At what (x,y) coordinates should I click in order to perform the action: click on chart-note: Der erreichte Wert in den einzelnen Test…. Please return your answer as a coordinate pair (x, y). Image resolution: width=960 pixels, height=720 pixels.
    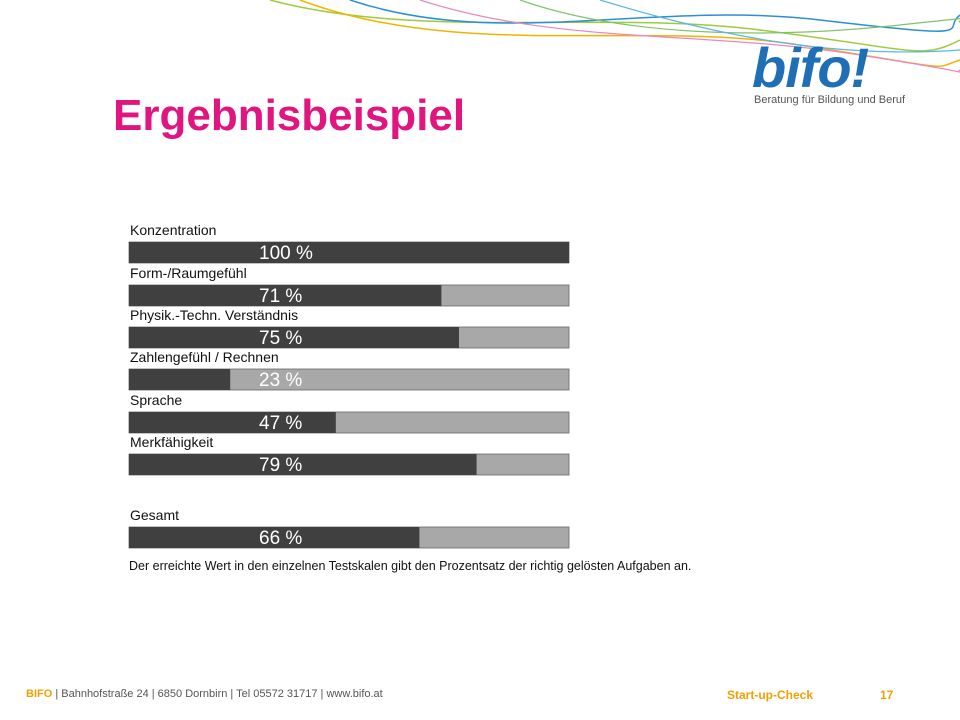
    Looking at the image, I should click on (410, 566).